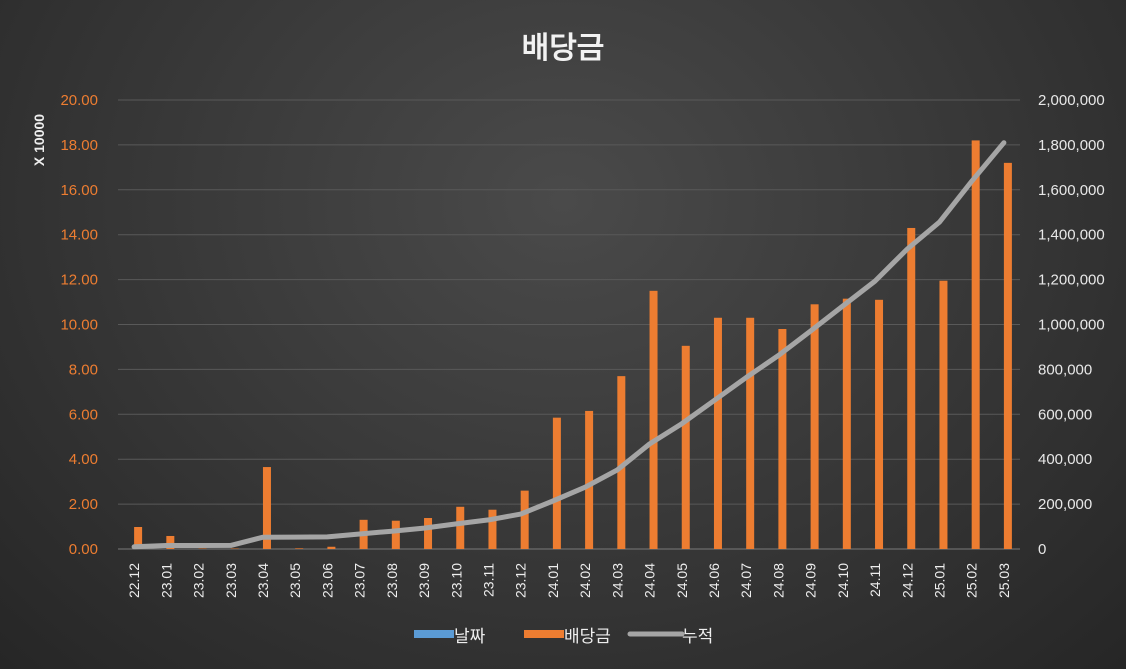 The image size is (1126, 669). I want to click on y-right-tick-label: 400,000, so click(1065, 459).